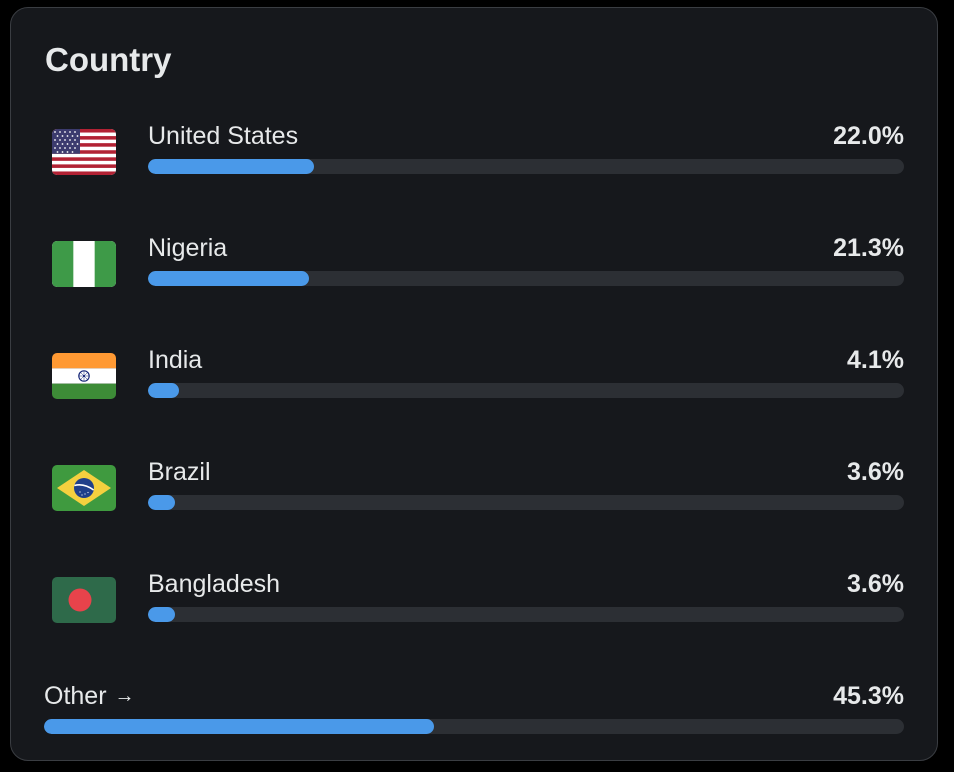  Describe the element at coordinates (868, 136) in the screenshot. I see `country-percent: 22.0%` at that location.